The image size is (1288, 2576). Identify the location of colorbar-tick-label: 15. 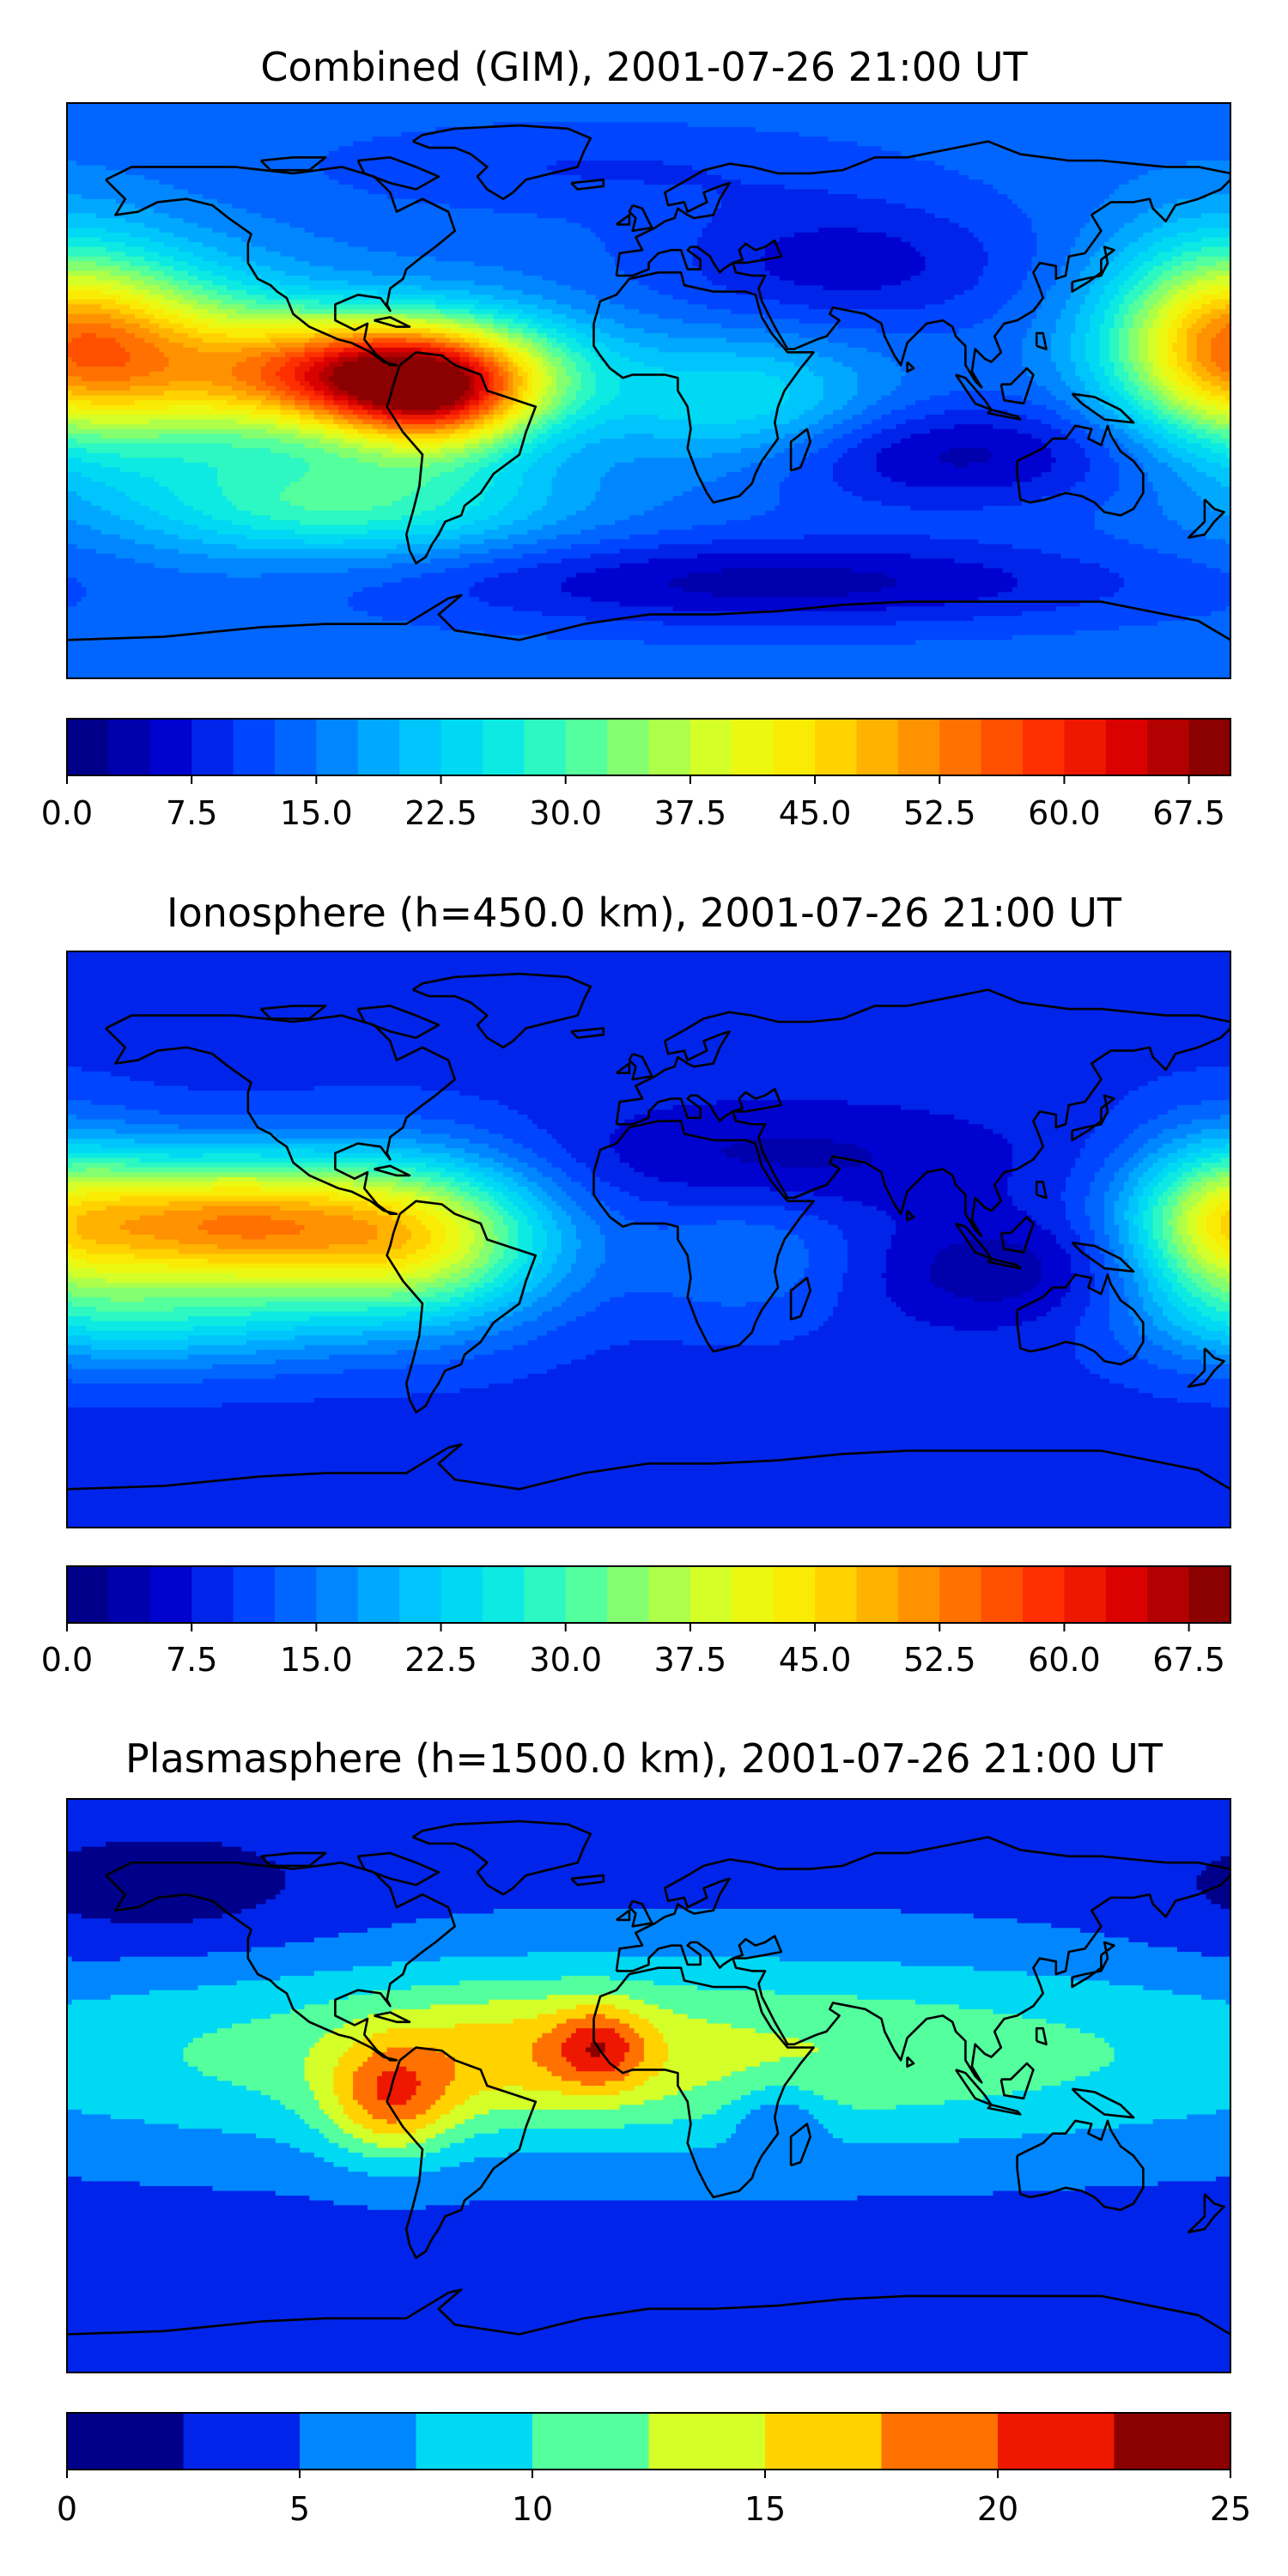
(765, 2509).